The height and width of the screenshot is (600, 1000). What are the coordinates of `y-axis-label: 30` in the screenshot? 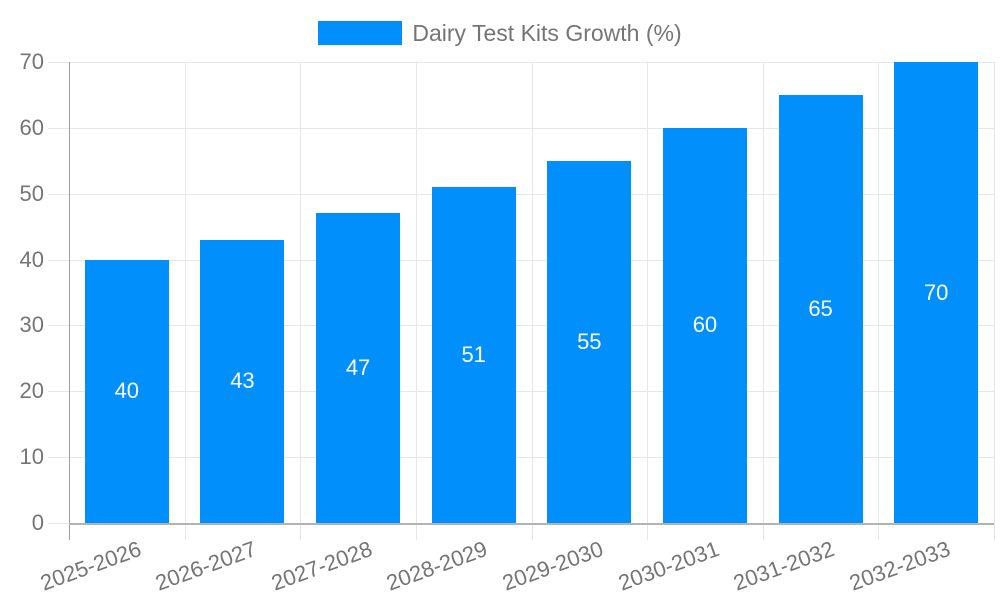 It's located at (31, 325).